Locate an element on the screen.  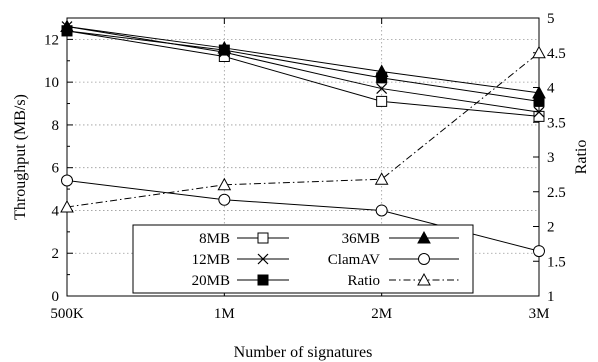
y2-tick-label: 3 is located at coordinates (551, 158).